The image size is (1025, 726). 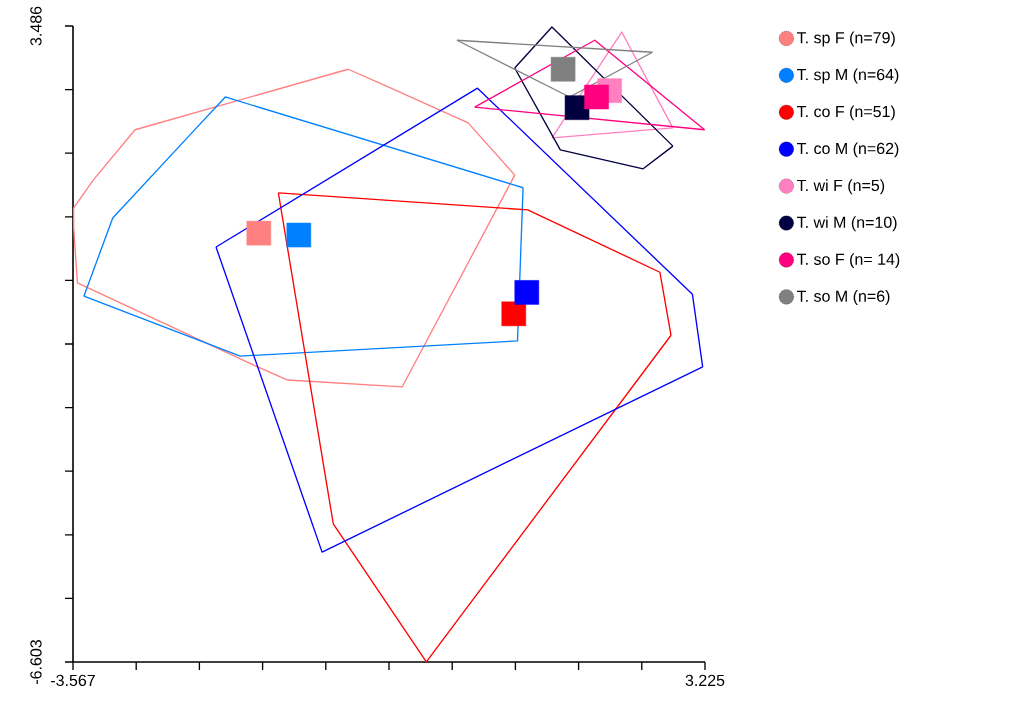 I want to click on y-tick-label: 3.486, so click(x=36, y=26).